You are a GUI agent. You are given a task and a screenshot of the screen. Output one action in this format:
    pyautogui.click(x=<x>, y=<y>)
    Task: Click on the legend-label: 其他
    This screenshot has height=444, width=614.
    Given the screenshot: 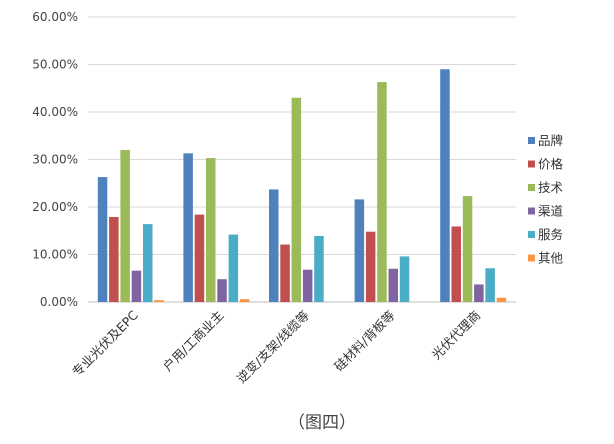 What is the action you would take?
    pyautogui.click(x=551, y=258)
    